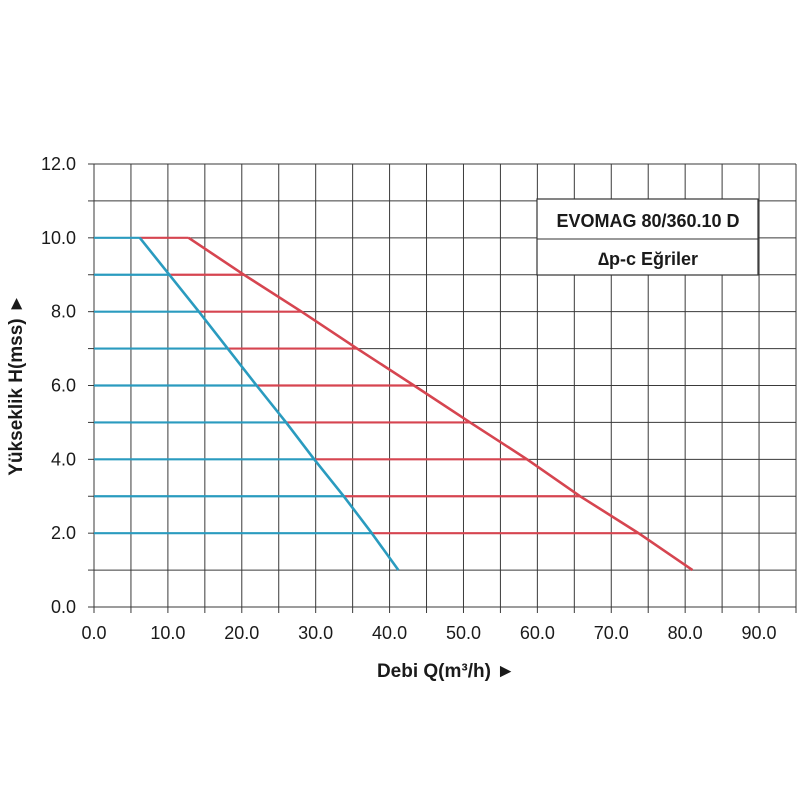  I want to click on legend-box-subtitle: ∆p-c Eğriler, so click(648, 259).